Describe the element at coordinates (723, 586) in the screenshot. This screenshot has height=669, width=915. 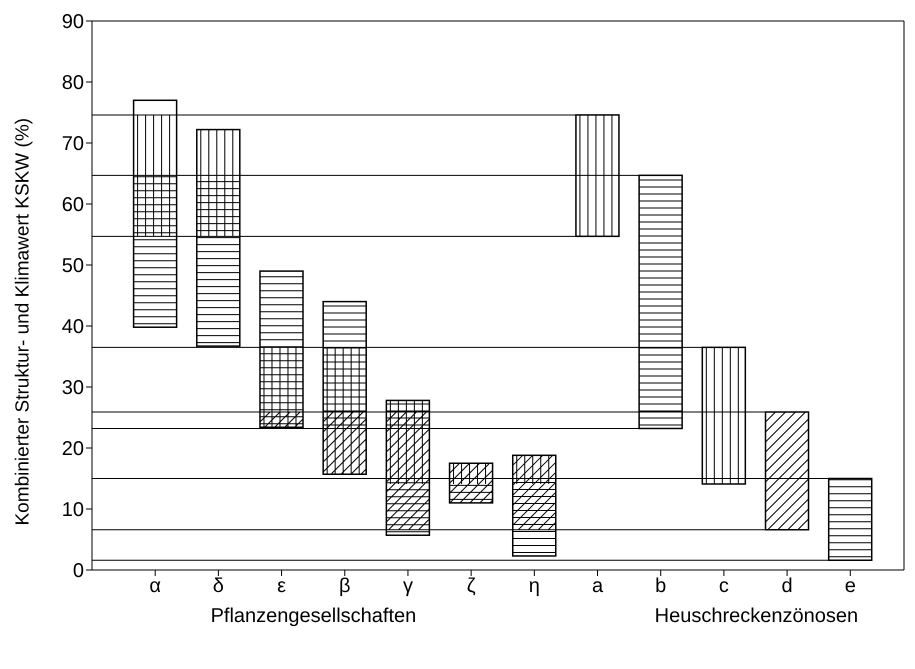
I see `x-tick-label: c` at that location.